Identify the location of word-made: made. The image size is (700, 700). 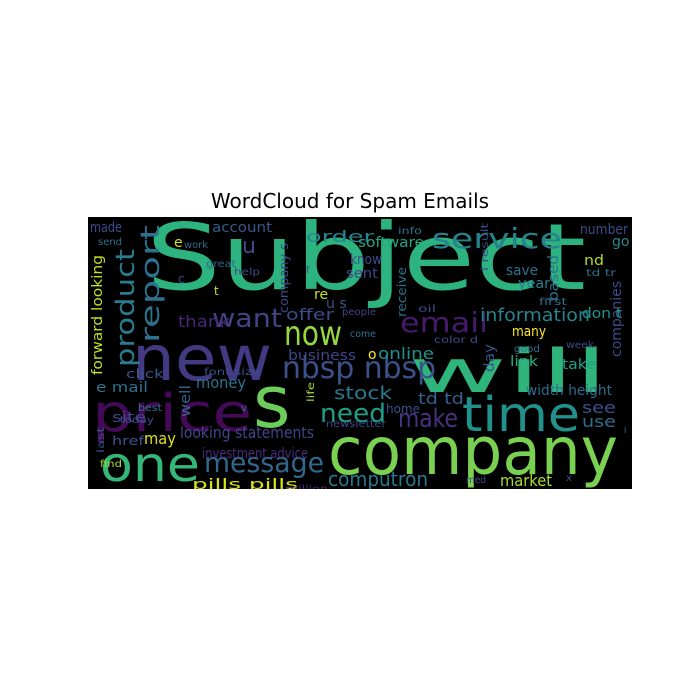
(106, 228).